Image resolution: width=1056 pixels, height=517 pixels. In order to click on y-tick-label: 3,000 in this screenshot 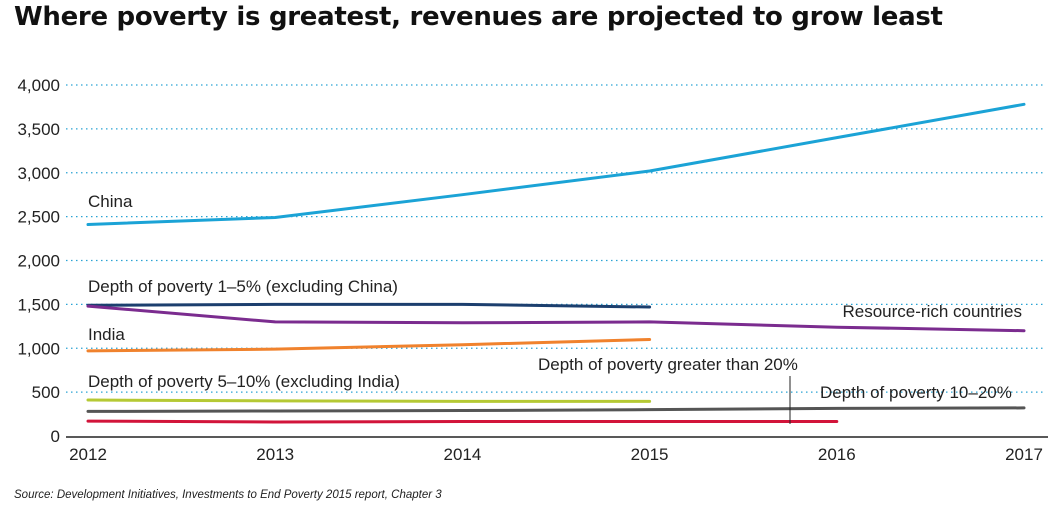, I will do `click(38, 173)`.